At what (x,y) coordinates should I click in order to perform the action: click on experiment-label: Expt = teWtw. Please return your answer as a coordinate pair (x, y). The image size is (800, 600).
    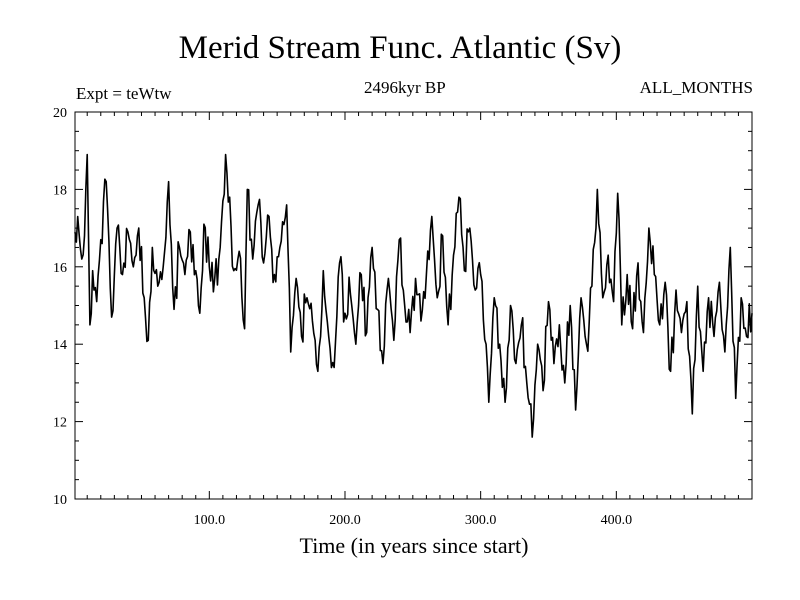
    Looking at the image, I should click on (124, 93).